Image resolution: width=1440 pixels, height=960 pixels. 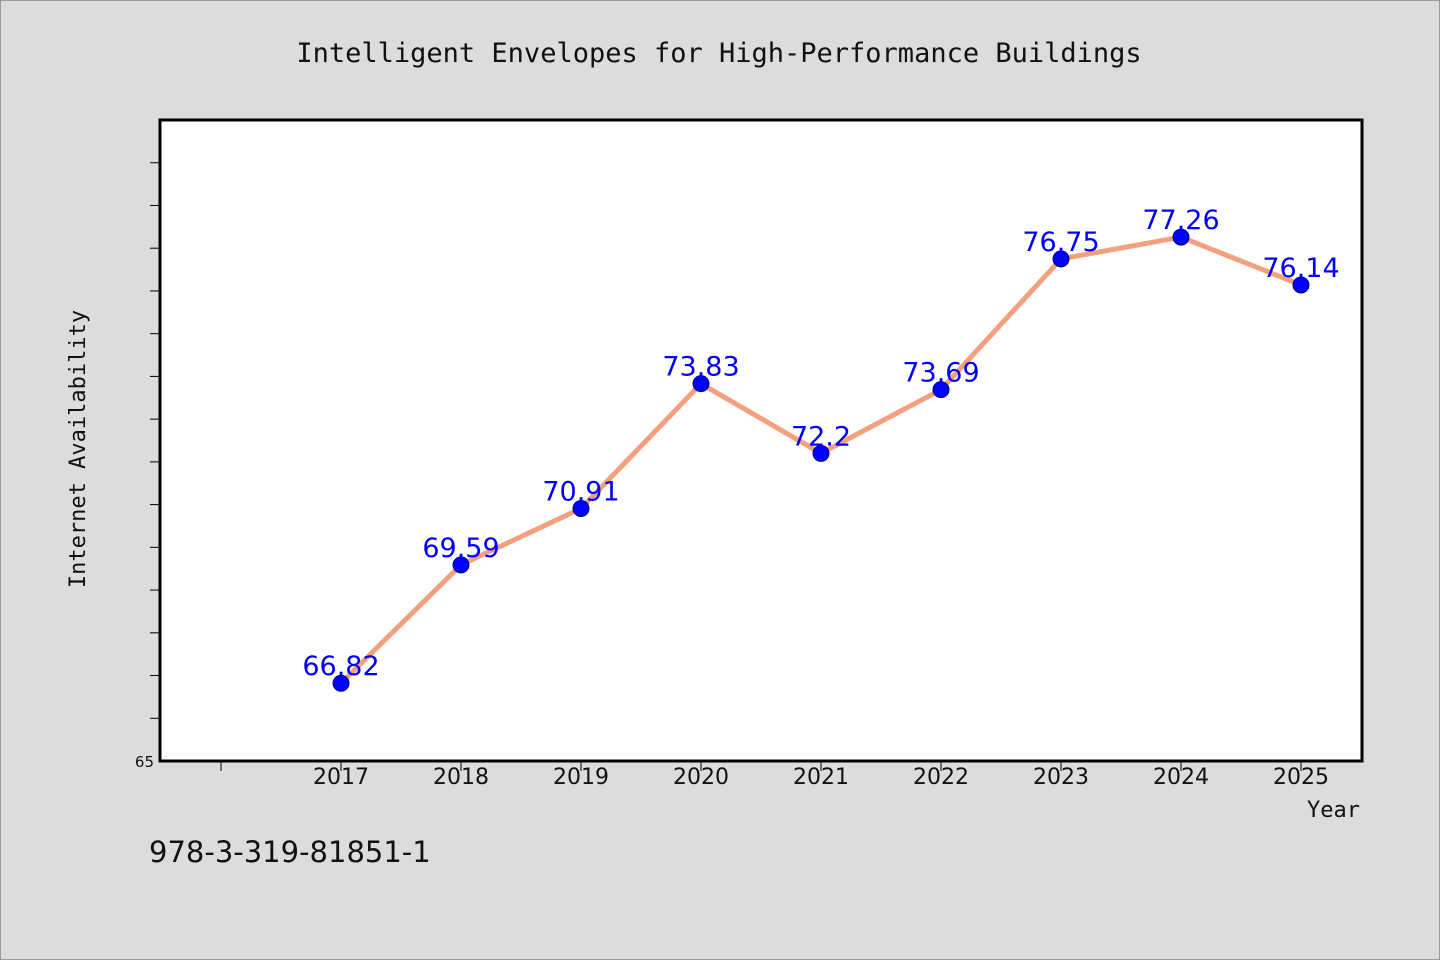 I want to click on x-tick-label: 2025, so click(x=1301, y=777).